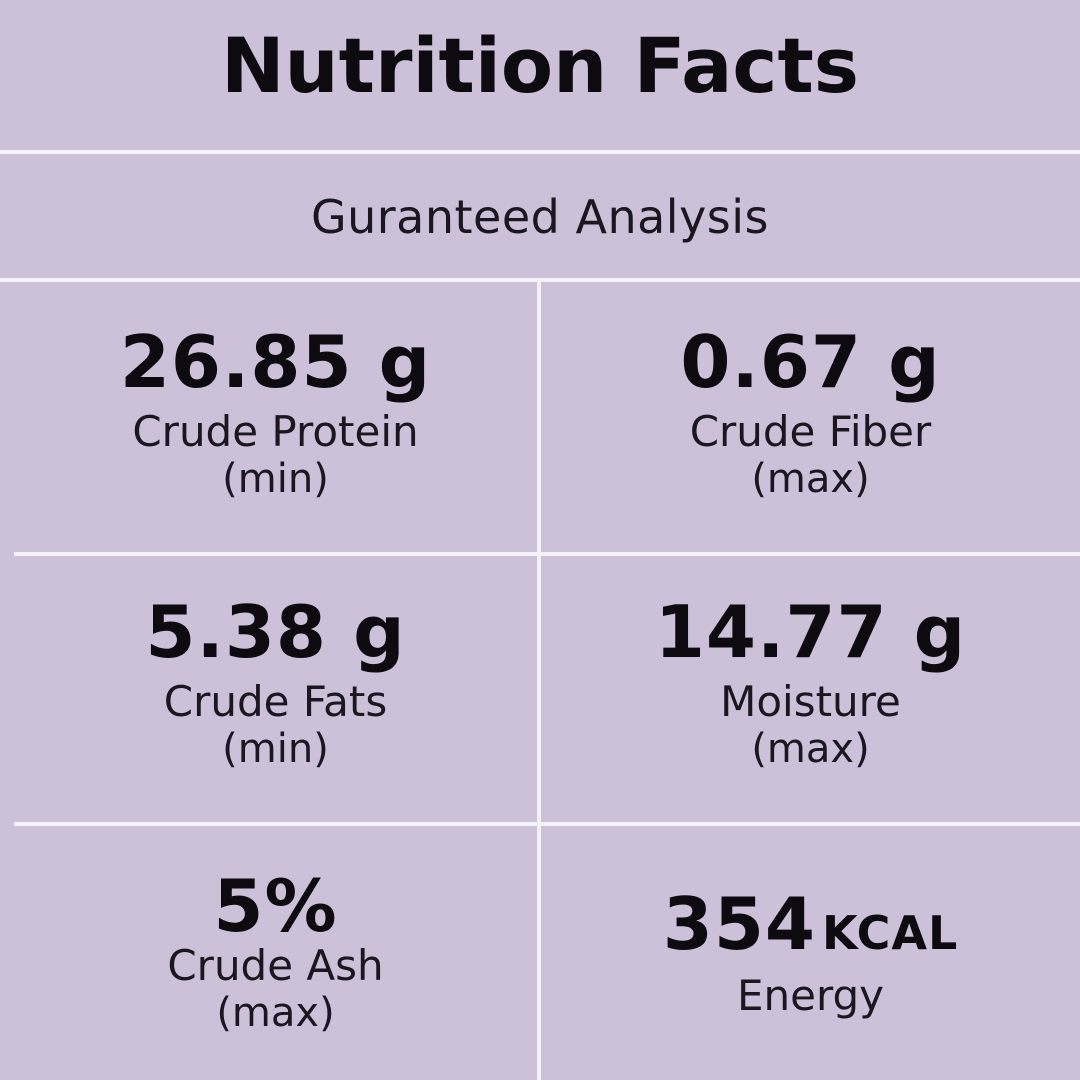 The height and width of the screenshot is (1080, 1080). What do you see at coordinates (810, 362) in the screenshot?
I see `nutrient-value: 0.67 g` at bounding box center [810, 362].